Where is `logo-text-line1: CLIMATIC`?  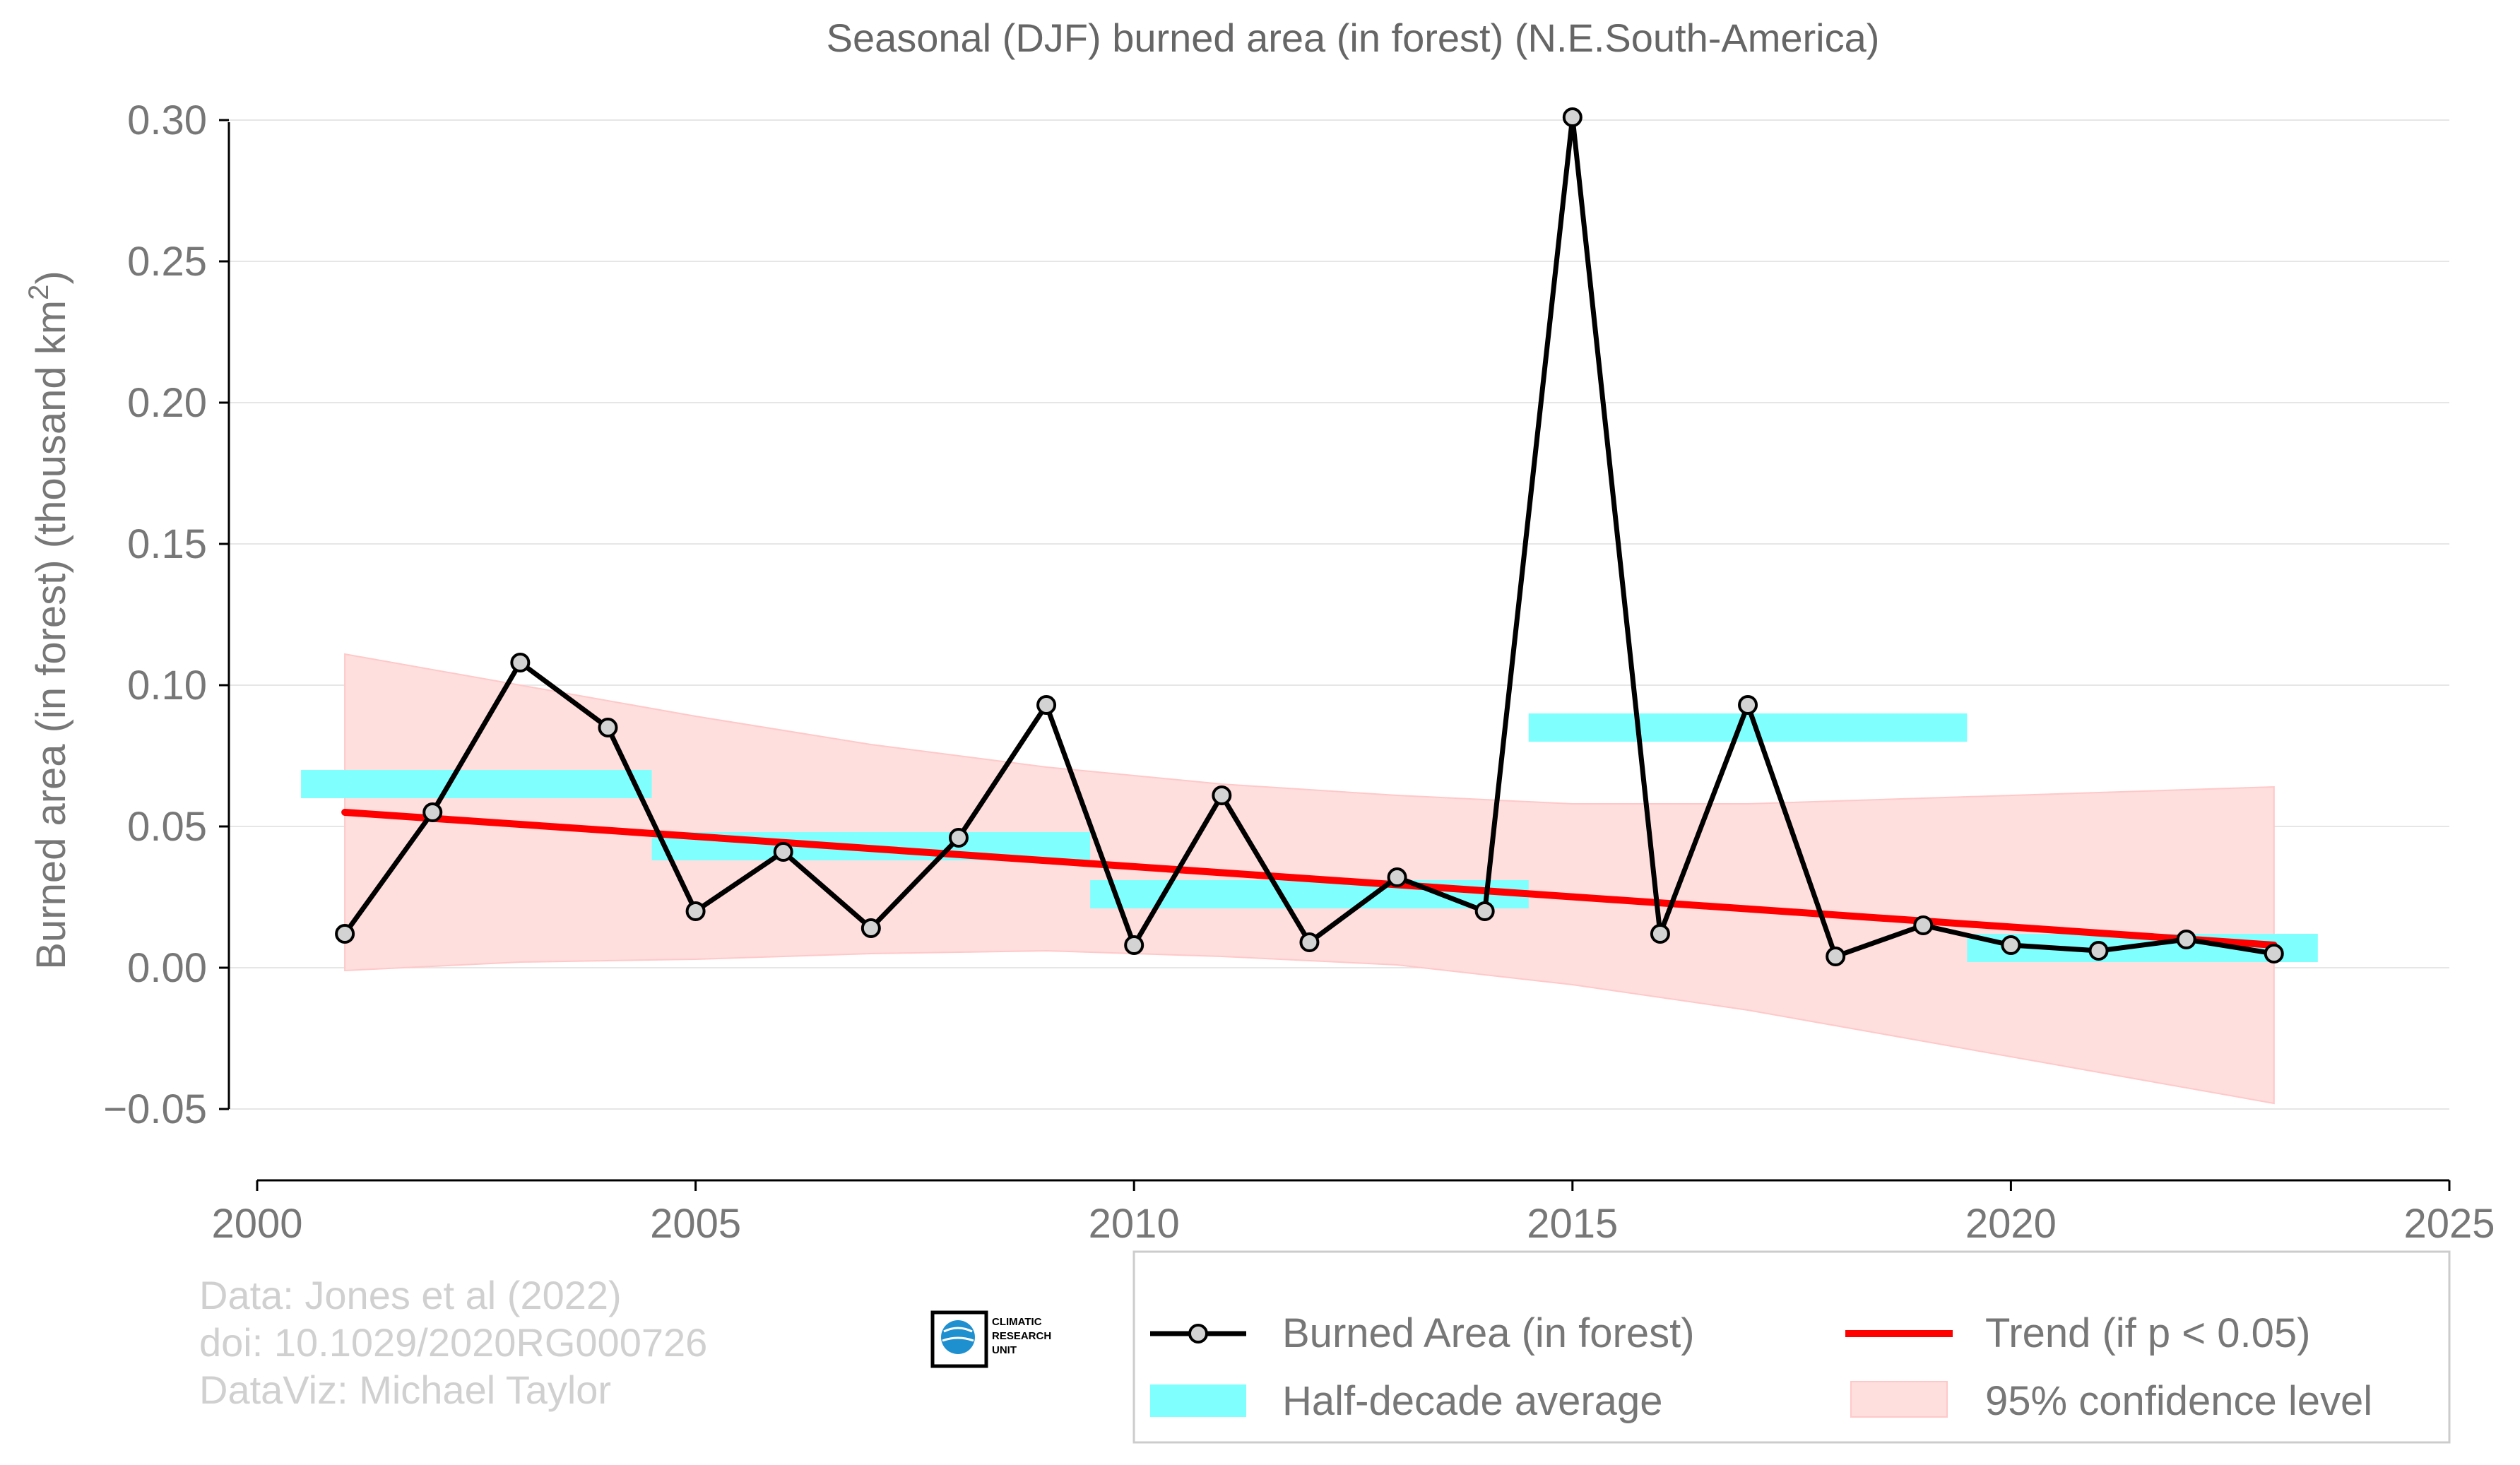 logo-text-line1: CLIMATIC is located at coordinates (1017, 1322).